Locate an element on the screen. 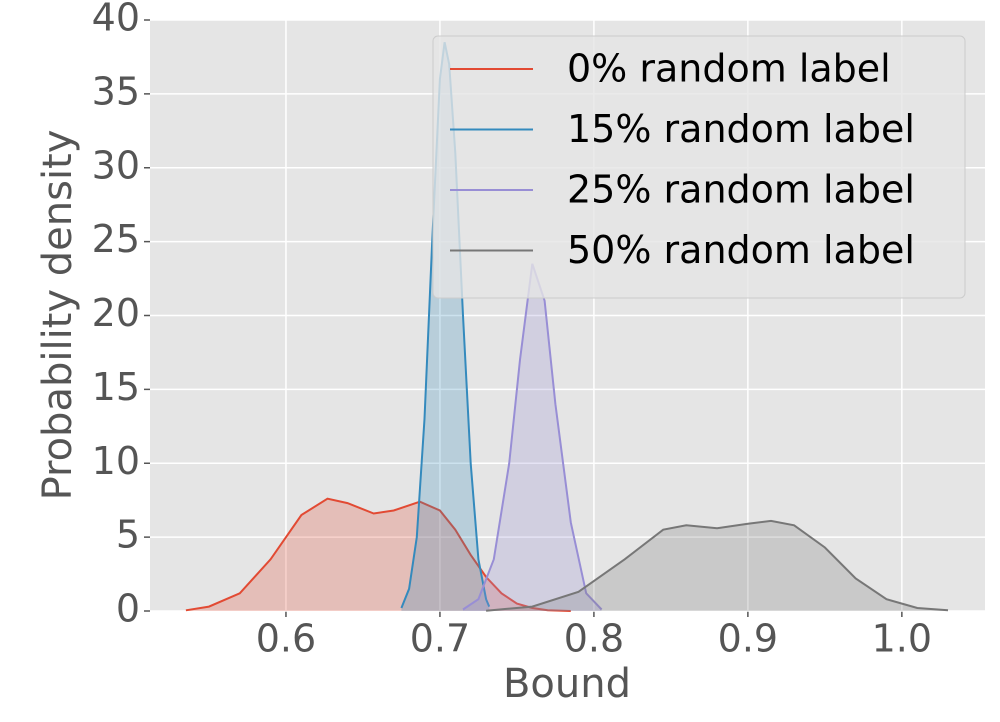 The image size is (1000, 722). x-tick-label: 0.6 is located at coordinates (286, 639).